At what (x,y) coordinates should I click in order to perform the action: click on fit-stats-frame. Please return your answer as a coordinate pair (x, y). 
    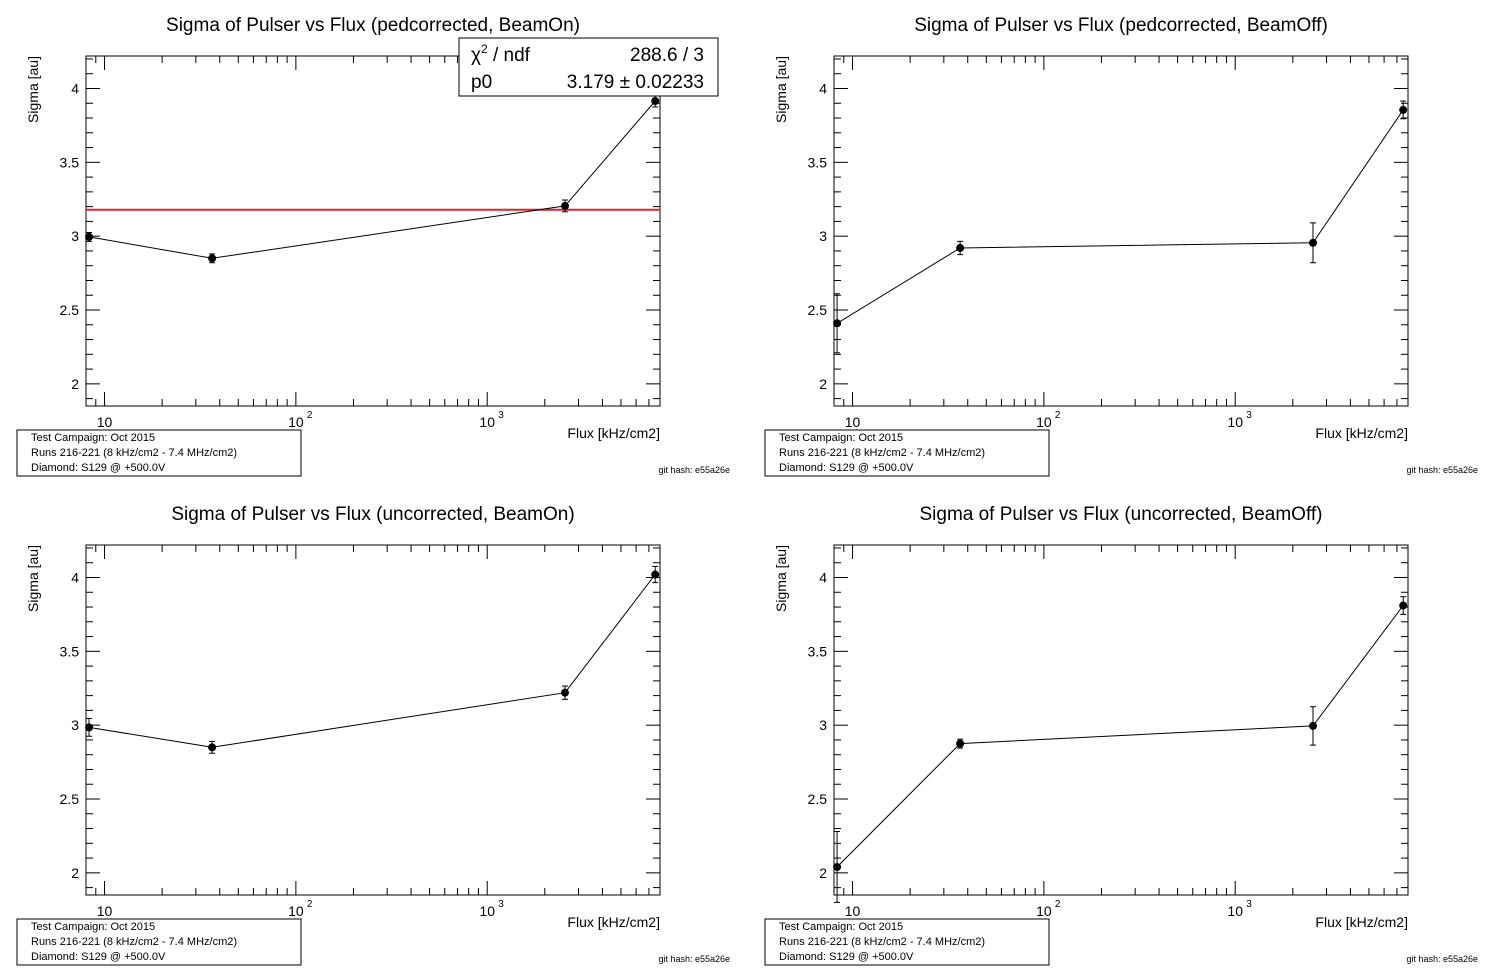
    Looking at the image, I should click on (588, 67).